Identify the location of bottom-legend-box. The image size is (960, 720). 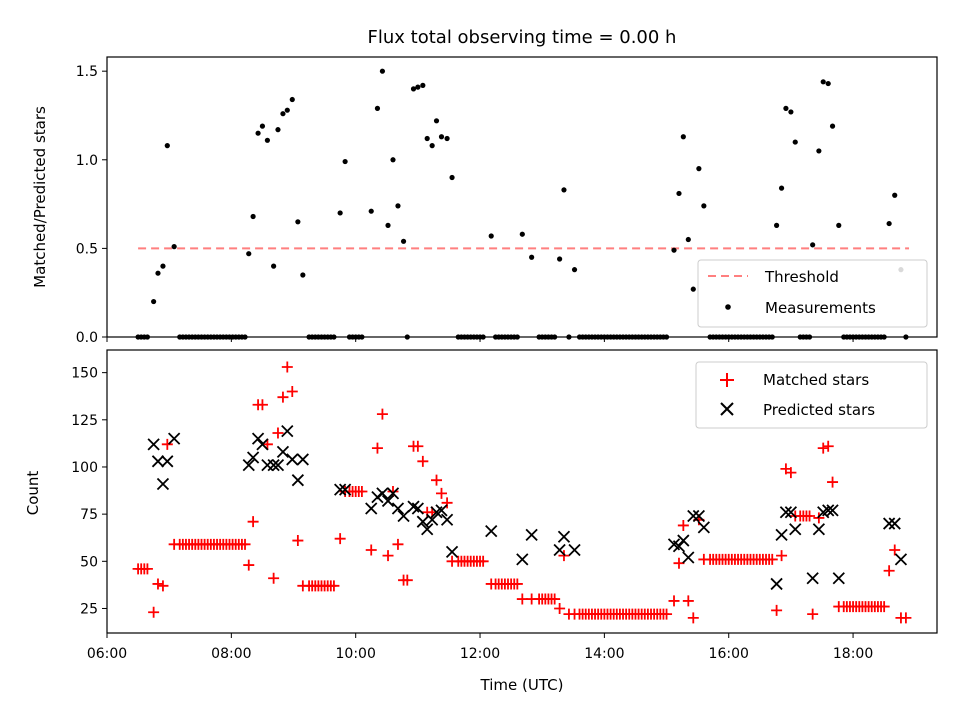
(811, 395).